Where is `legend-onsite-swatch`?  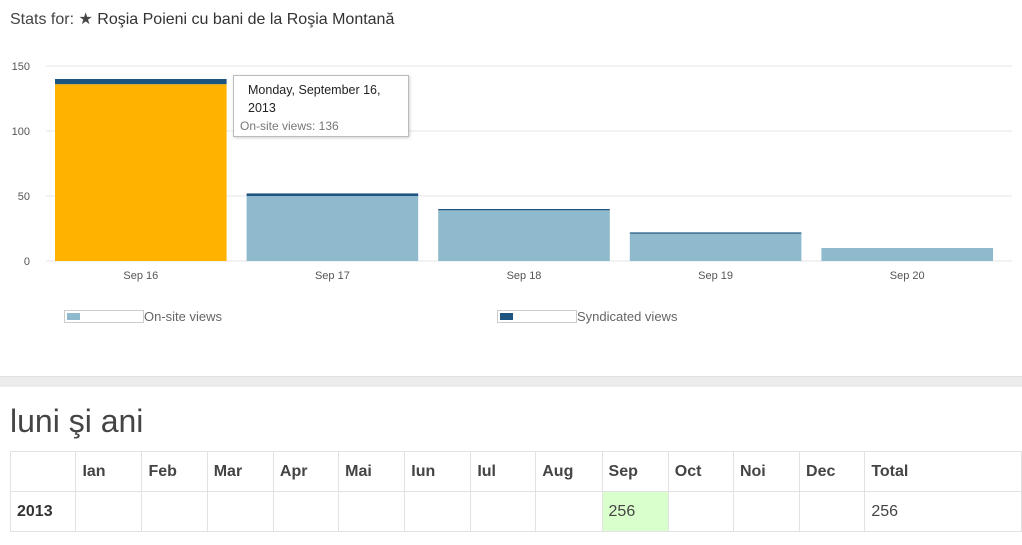
legend-onsite-swatch is located at coordinates (104, 316).